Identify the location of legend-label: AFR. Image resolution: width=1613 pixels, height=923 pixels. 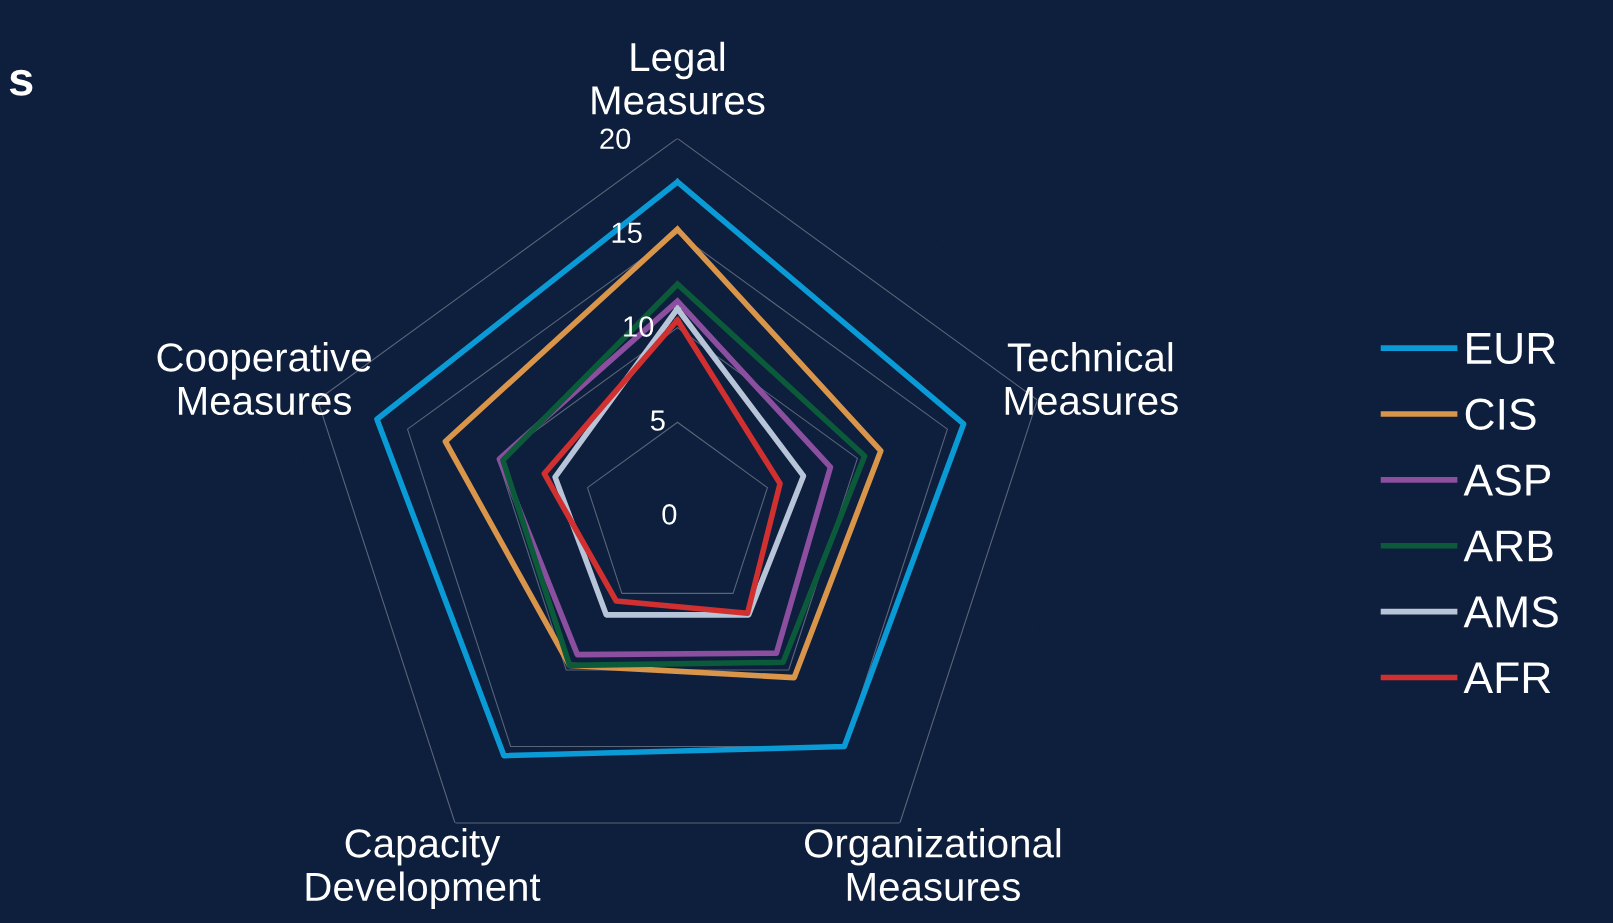
(1507, 678).